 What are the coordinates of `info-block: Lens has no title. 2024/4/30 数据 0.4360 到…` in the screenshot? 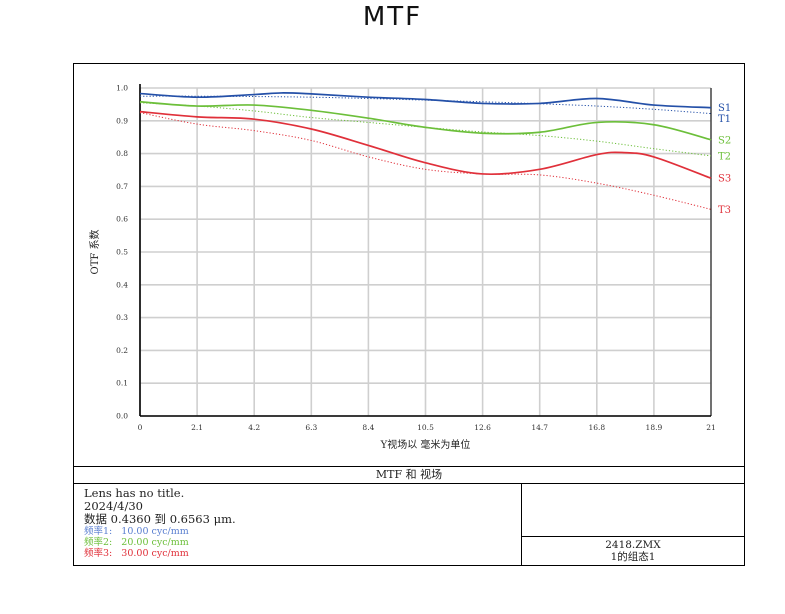 It's located at (160, 523).